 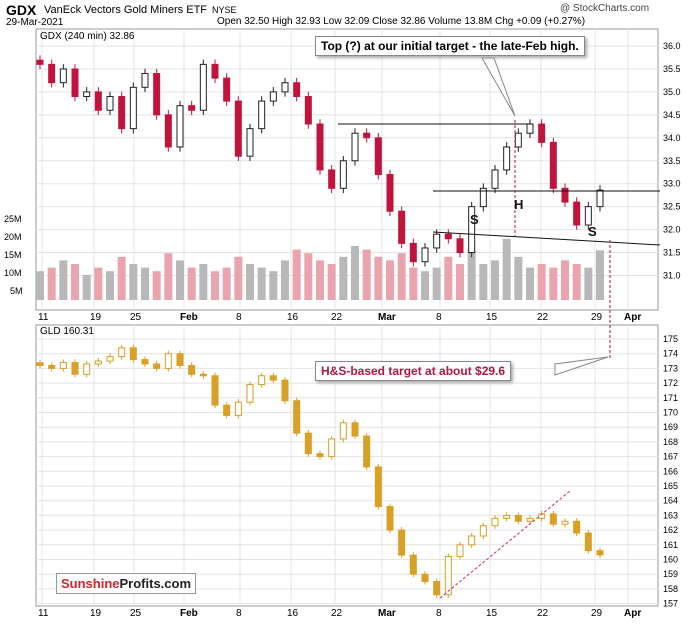 What do you see at coordinates (337, 613) in the screenshot?
I see `gld-x-tick: 22` at bounding box center [337, 613].